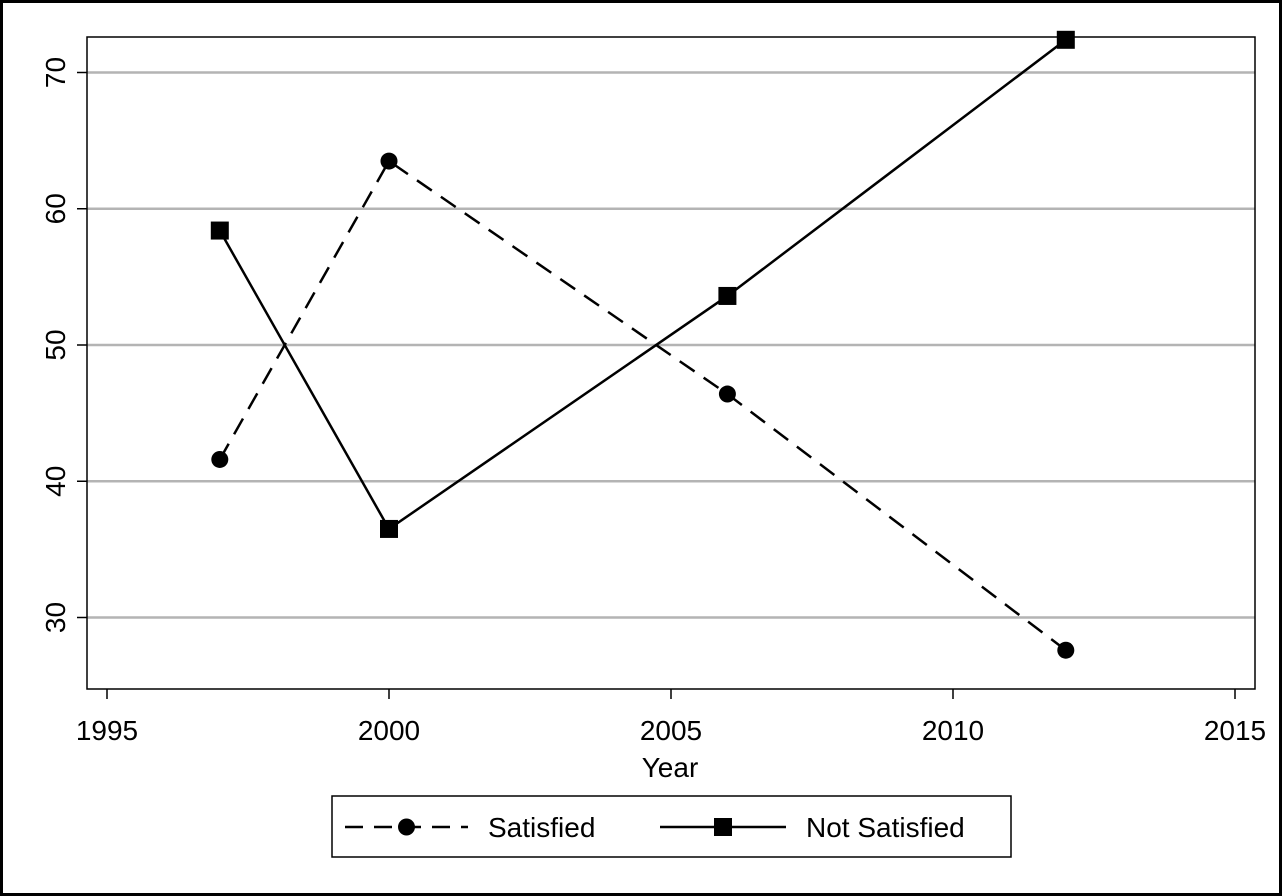  I want to click on data-point-satisfied-2000, so click(389, 161).